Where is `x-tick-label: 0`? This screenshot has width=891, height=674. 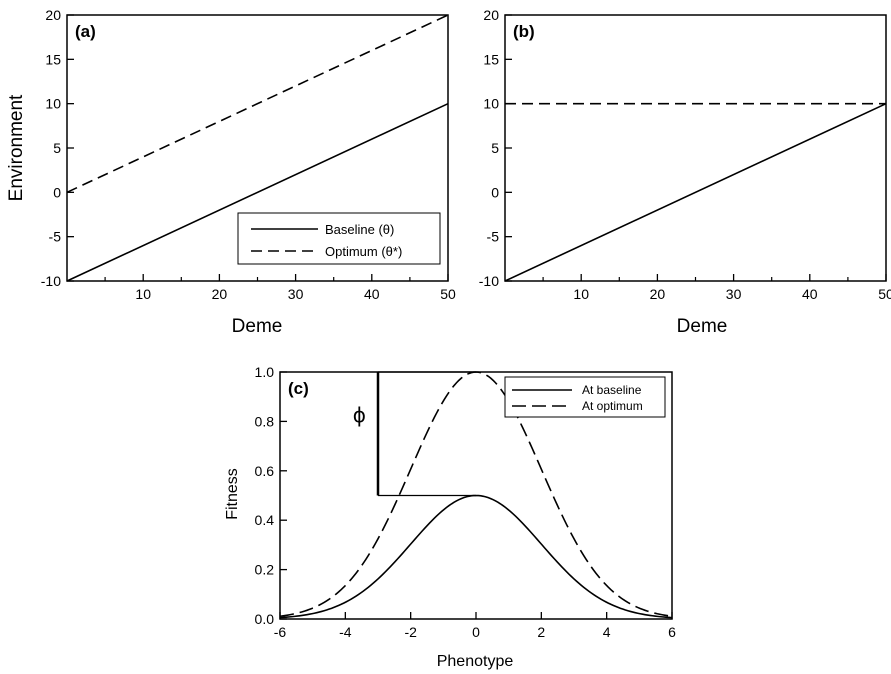
x-tick-label: 0 is located at coordinates (476, 632).